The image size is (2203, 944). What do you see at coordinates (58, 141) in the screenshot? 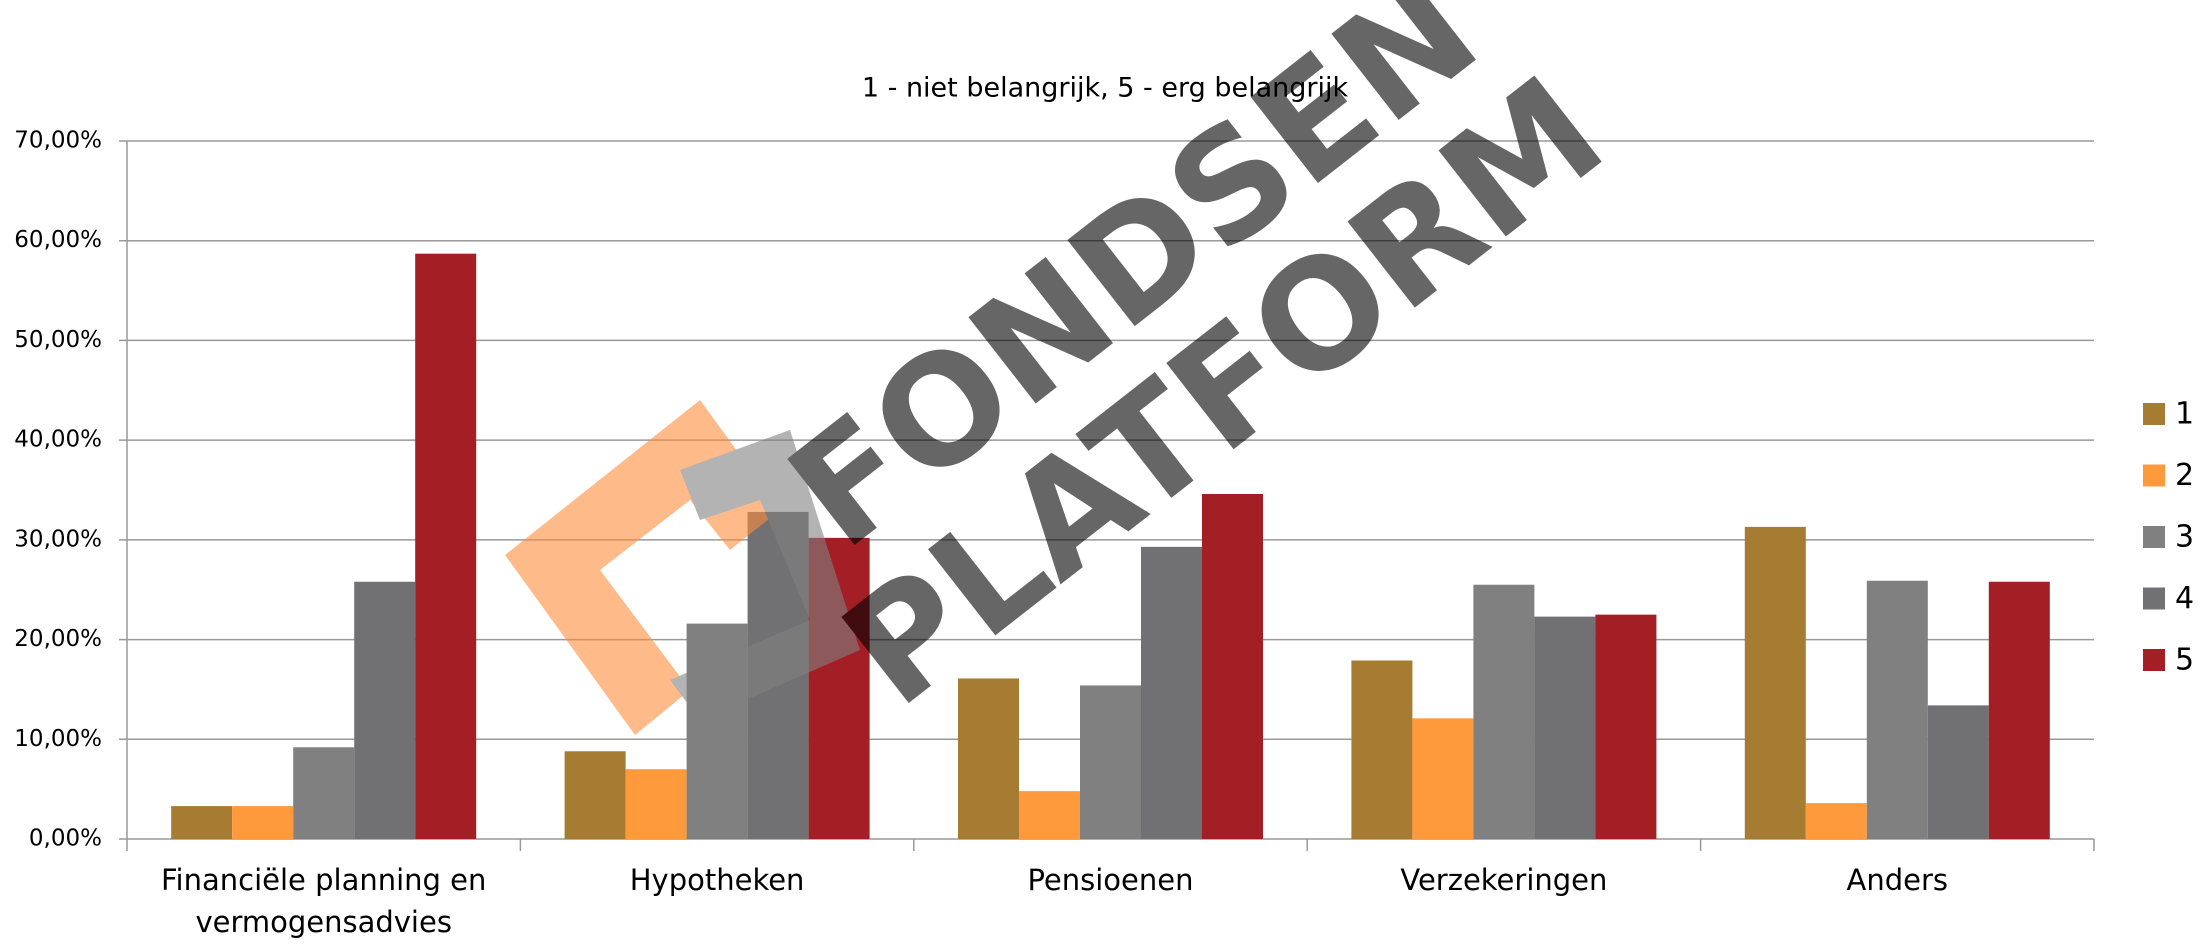
I see `y-tick-label: 70,00%` at bounding box center [58, 141].